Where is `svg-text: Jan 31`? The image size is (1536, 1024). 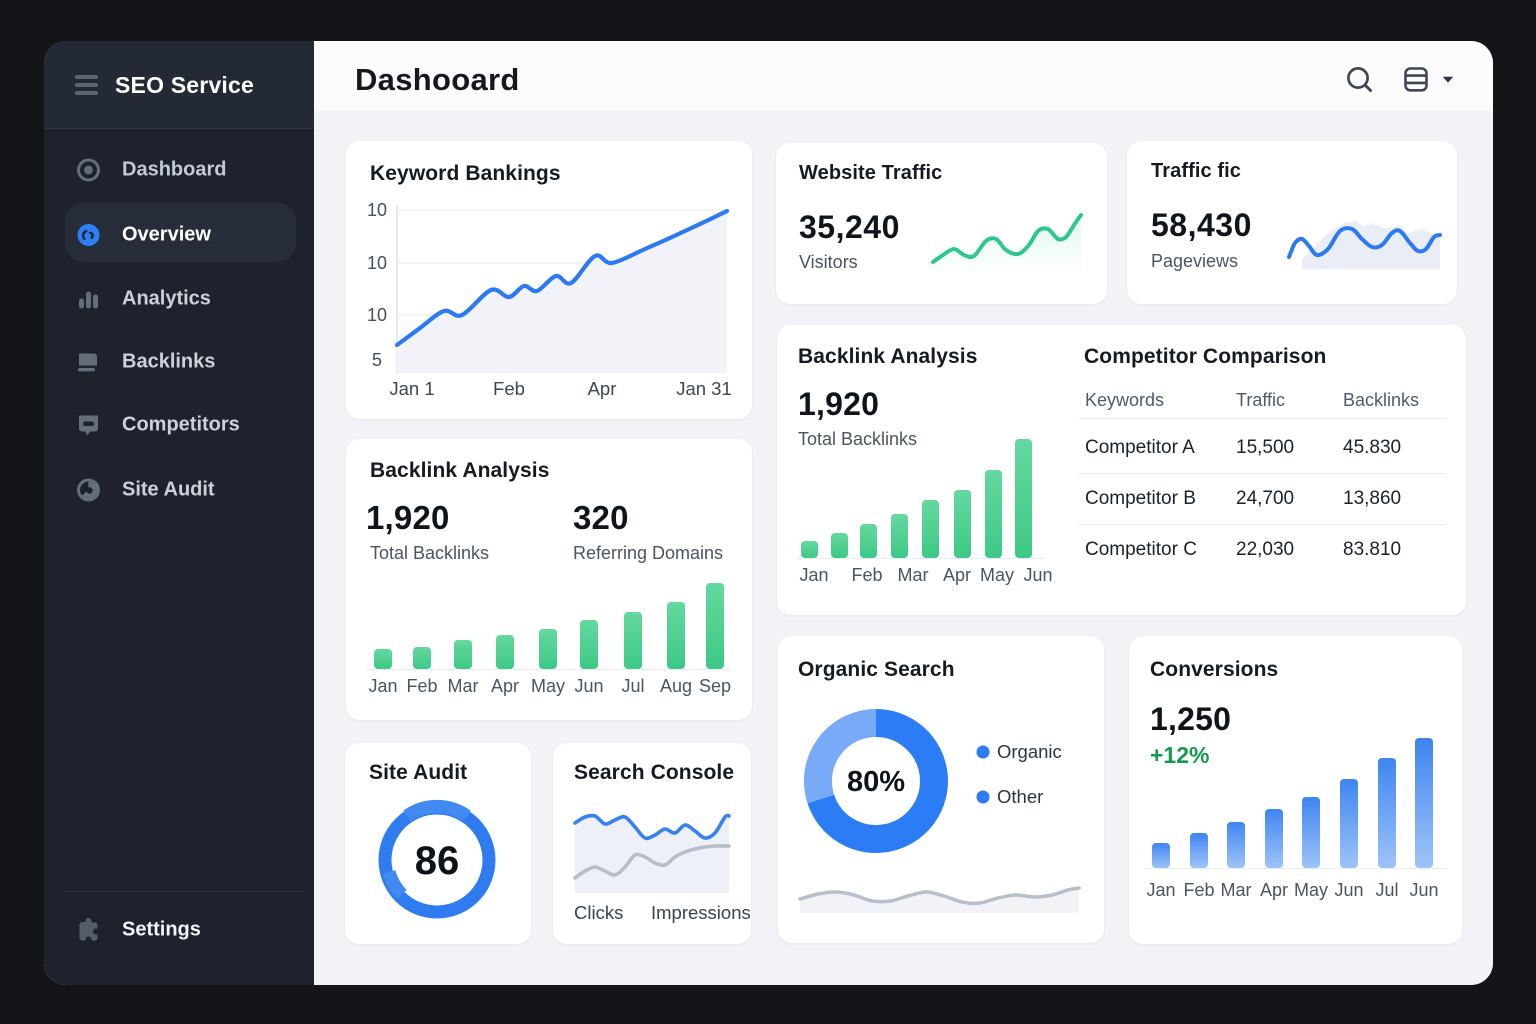 svg-text: Jan 31 is located at coordinates (704, 388).